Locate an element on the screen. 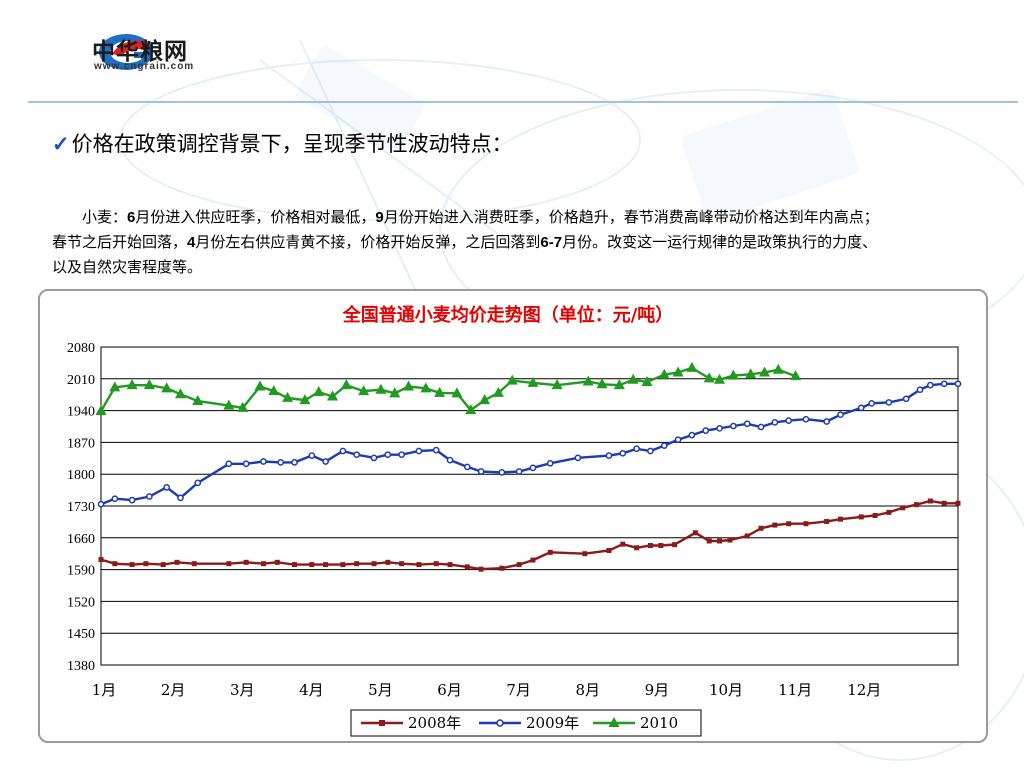  x-tick-label: 11月 is located at coordinates (795, 690).